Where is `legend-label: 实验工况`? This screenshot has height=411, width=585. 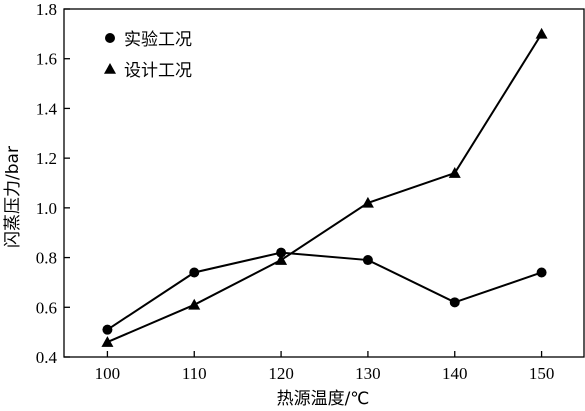
legend-label: 实验工况 is located at coordinates (158, 40).